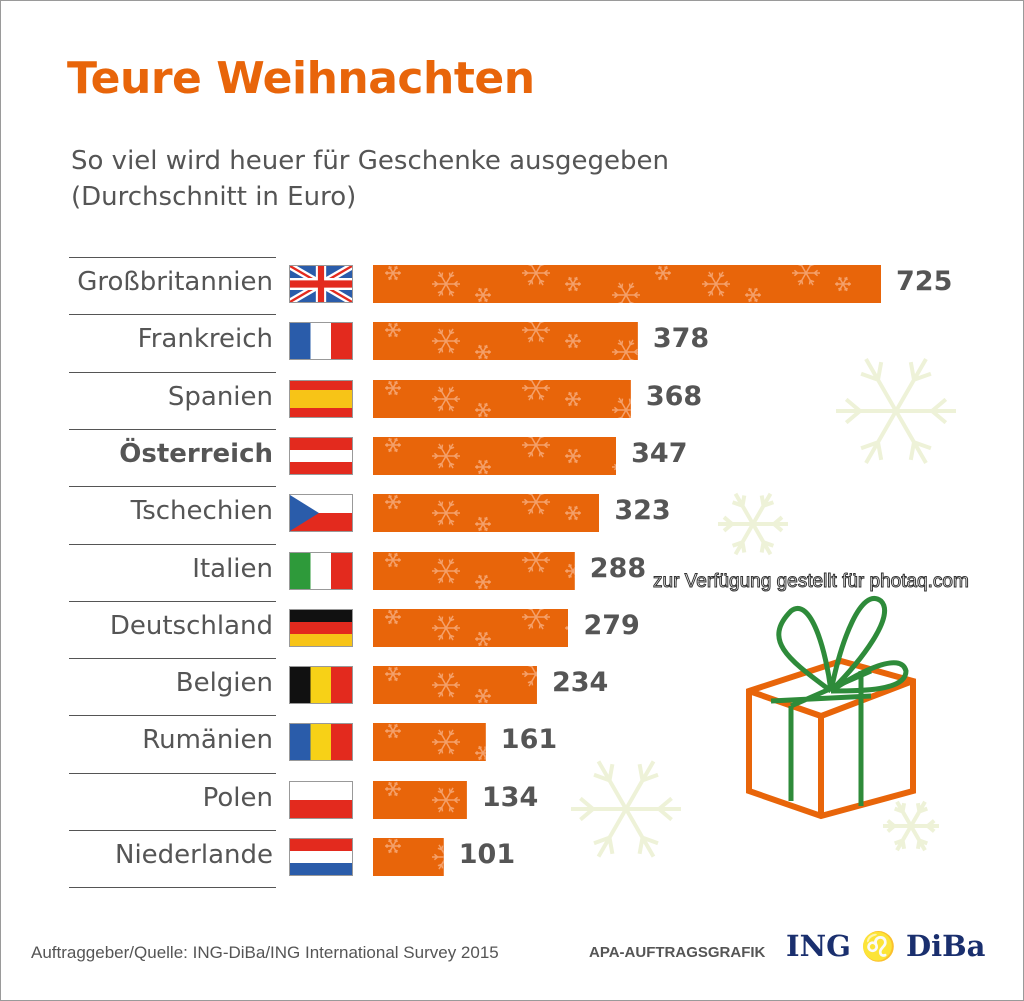 The width and height of the screenshot is (1024, 1001). Describe the element at coordinates (205, 339) in the screenshot. I see `category-label: Frankreich` at that location.